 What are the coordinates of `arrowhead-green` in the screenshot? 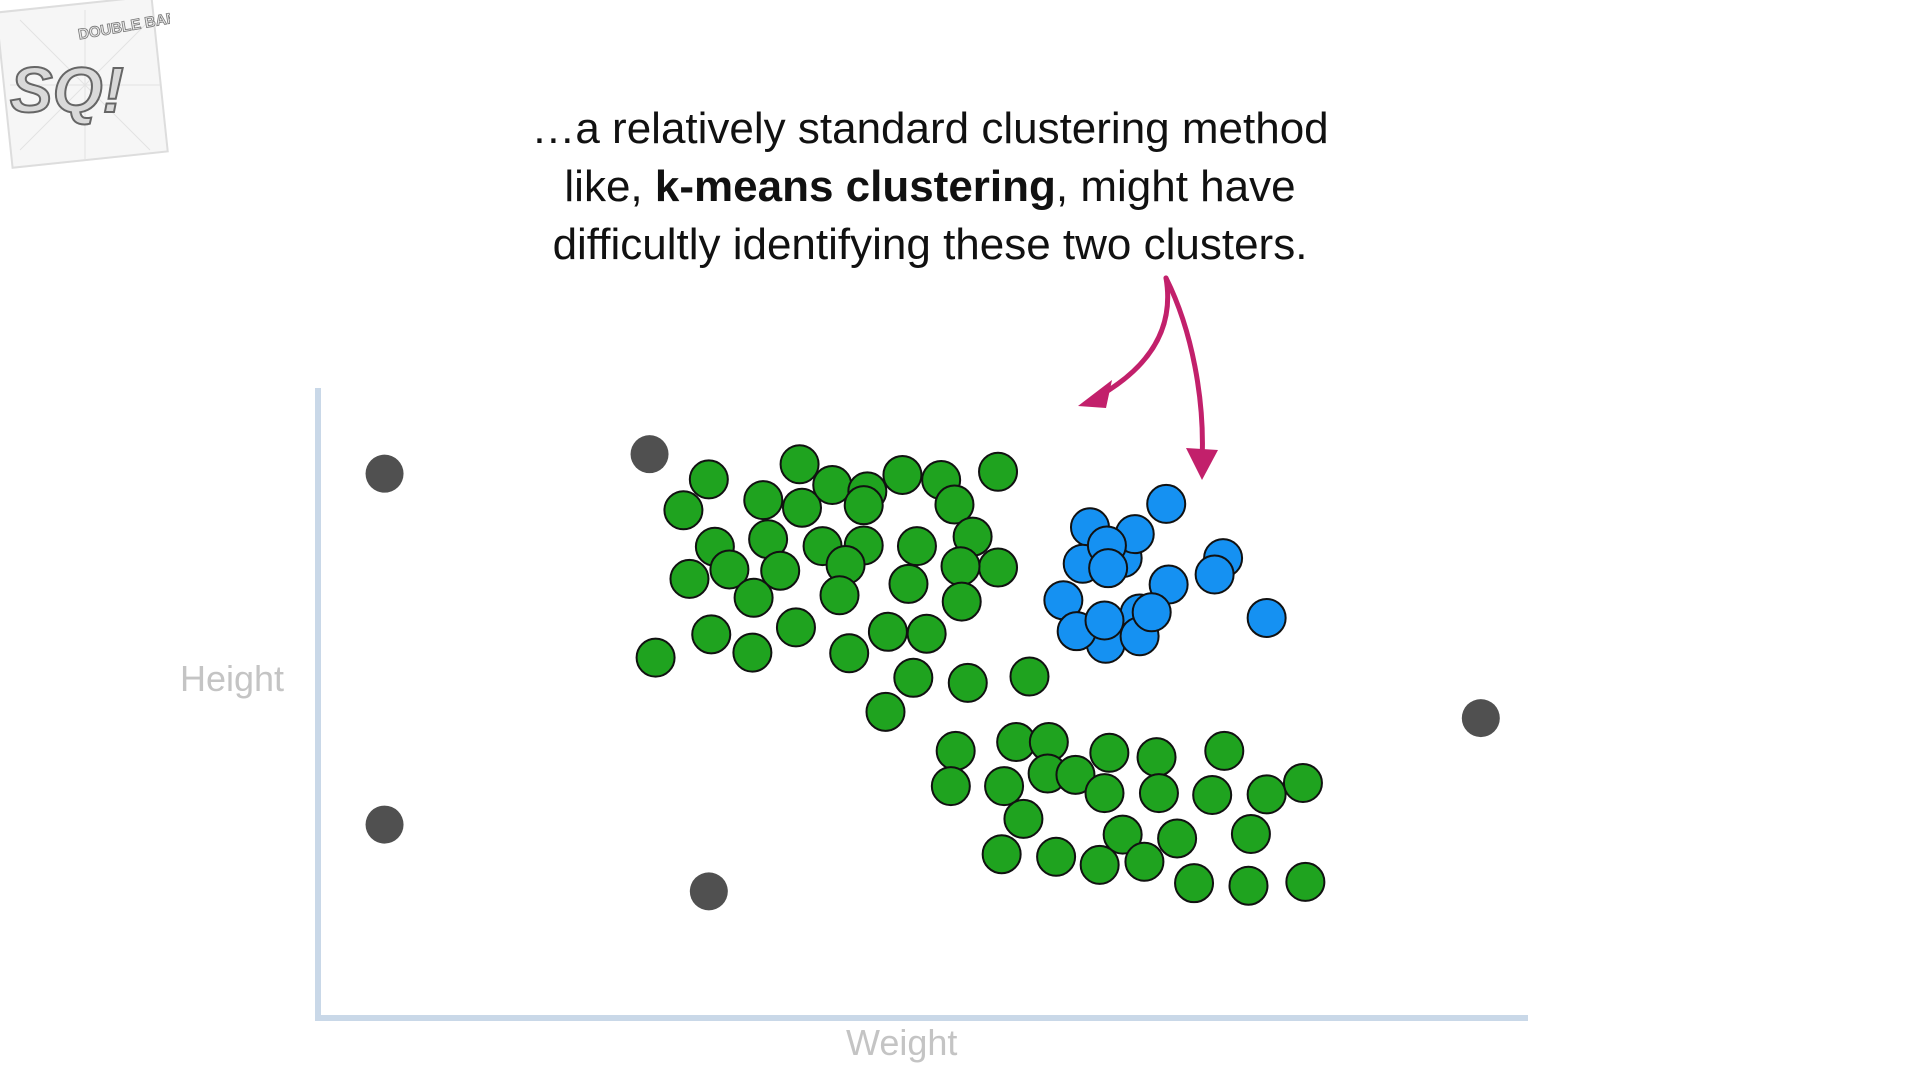 It's located at (1095, 394).